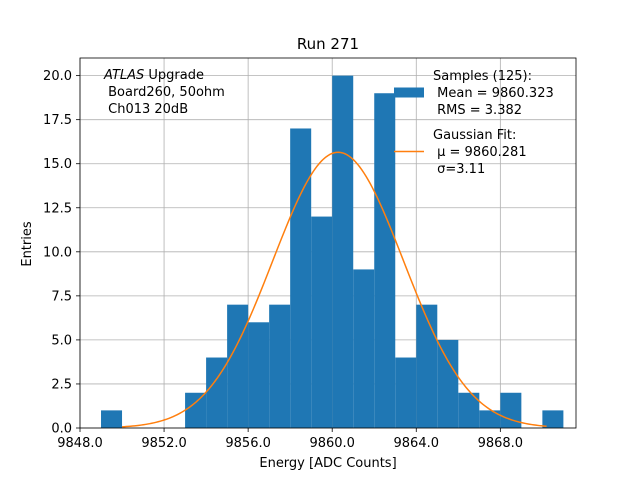 The image size is (640, 480). I want to click on y-tick-label: 17.5, so click(57, 120).